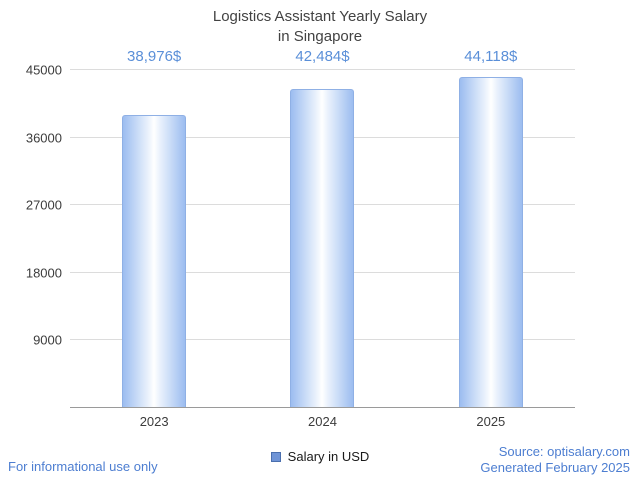  I want to click on bar-2024, so click(322, 248).